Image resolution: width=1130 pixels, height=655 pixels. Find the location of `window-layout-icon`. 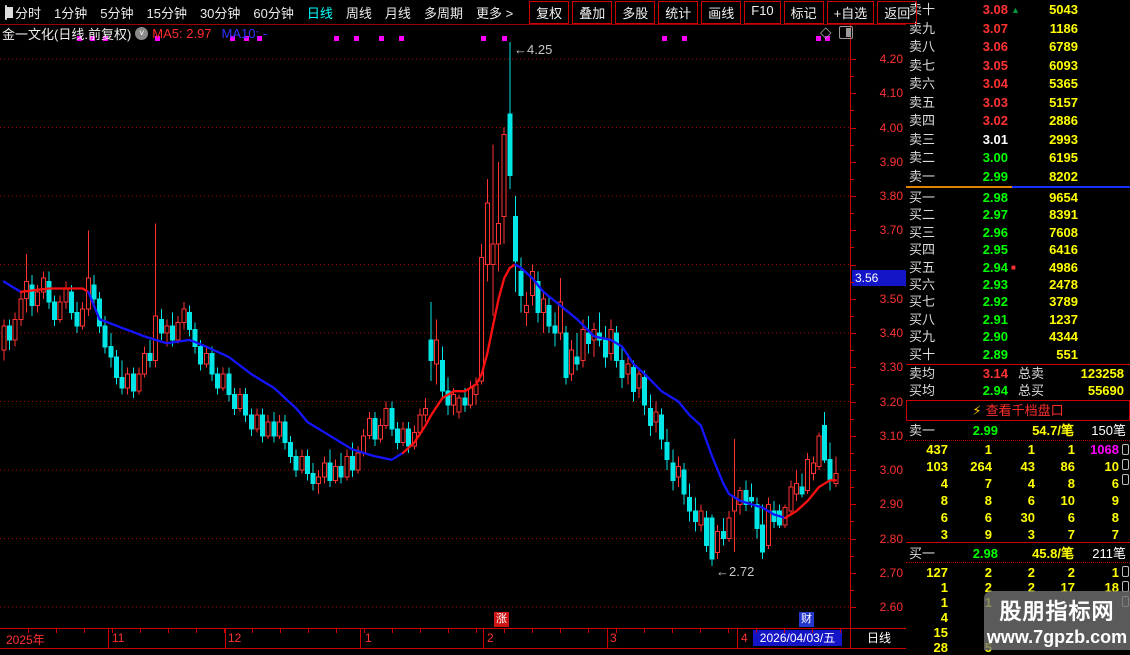

window-layout-icon is located at coordinates (9, 12).